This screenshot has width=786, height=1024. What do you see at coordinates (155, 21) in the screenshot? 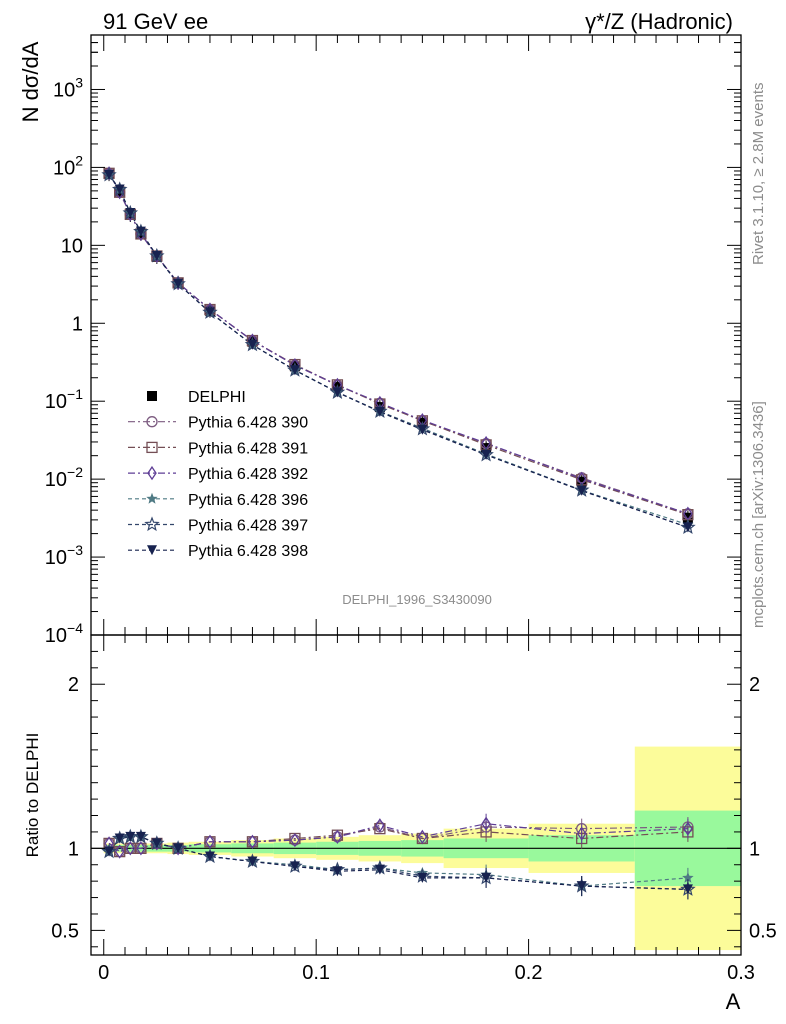
I see `left-title: 91 GeV ee` at bounding box center [155, 21].